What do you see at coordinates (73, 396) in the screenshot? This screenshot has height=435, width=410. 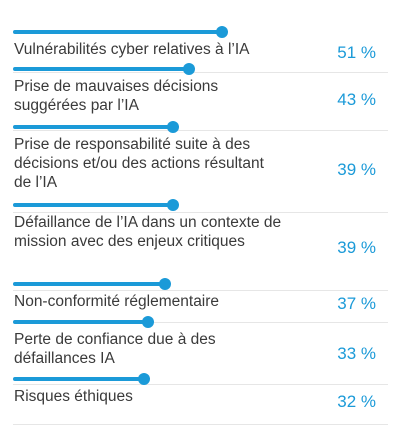 I see `category-label: Risques éthiques` at bounding box center [73, 396].